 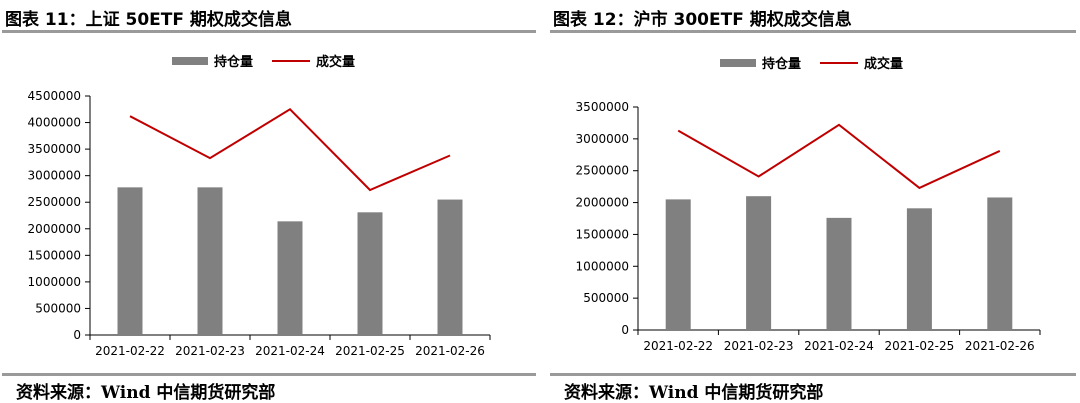 What do you see at coordinates (148, 20) in the screenshot?
I see `chart-title: 图表 11：上证 50ETF 期权成交信息` at bounding box center [148, 20].